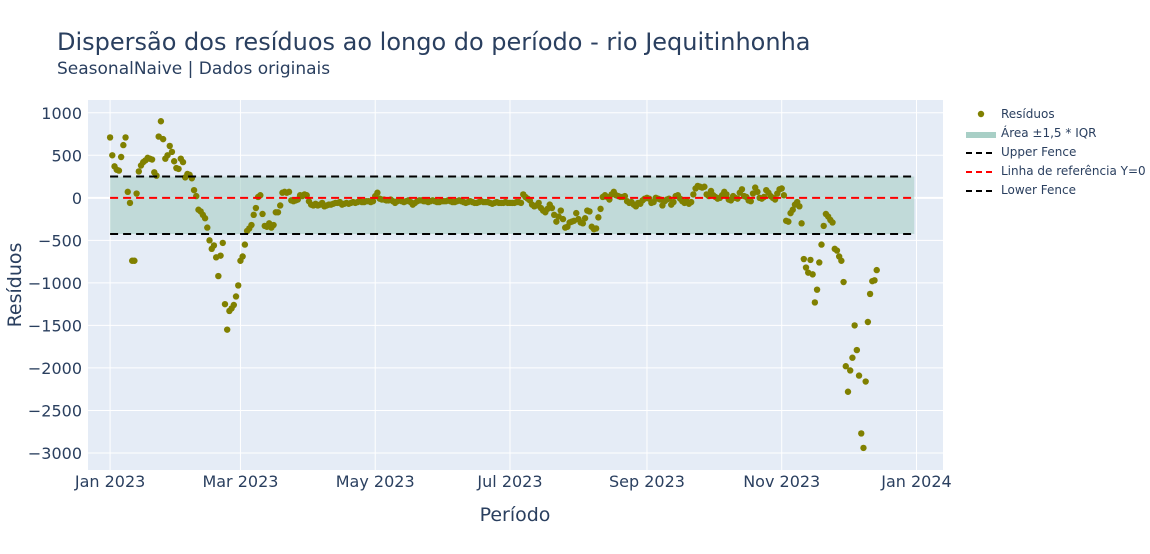 This screenshot has width=1150, height=554. I want to click on y-tick-label: −3000, so click(55, 453).